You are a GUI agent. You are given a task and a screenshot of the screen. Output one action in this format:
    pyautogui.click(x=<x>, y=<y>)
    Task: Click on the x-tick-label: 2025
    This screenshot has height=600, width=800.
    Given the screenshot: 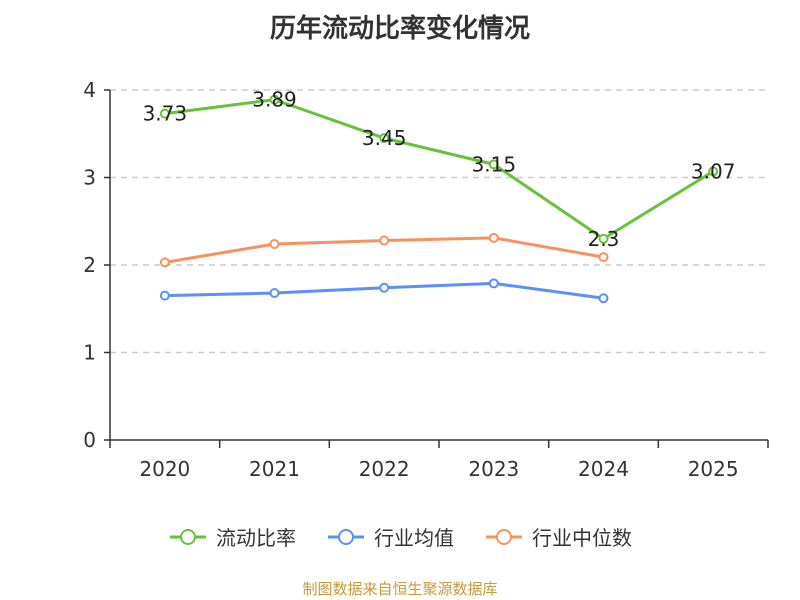 What is the action you would take?
    pyautogui.click(x=713, y=469)
    